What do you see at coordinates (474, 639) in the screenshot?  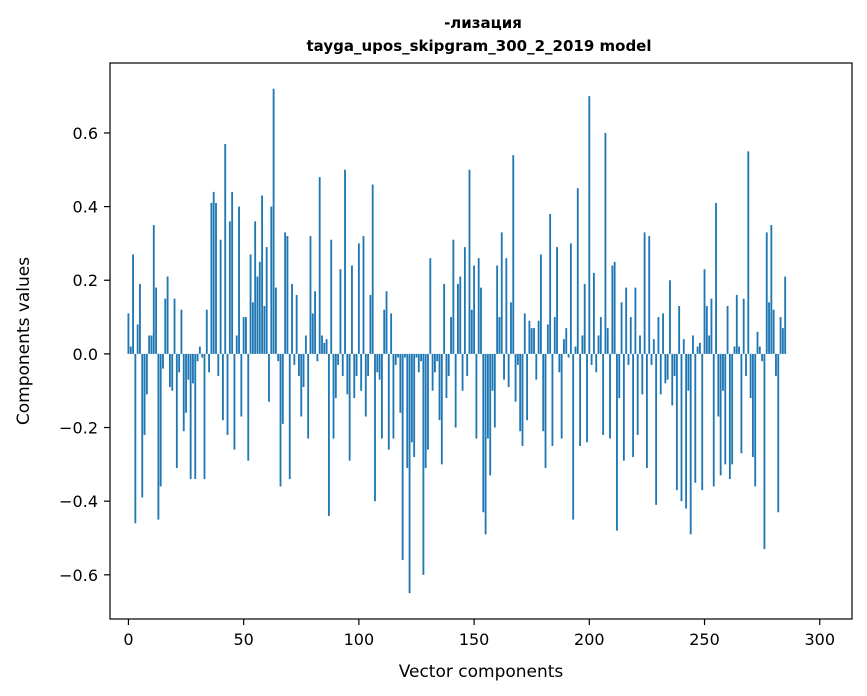 I see `x-tick-label: 150` at bounding box center [474, 639].